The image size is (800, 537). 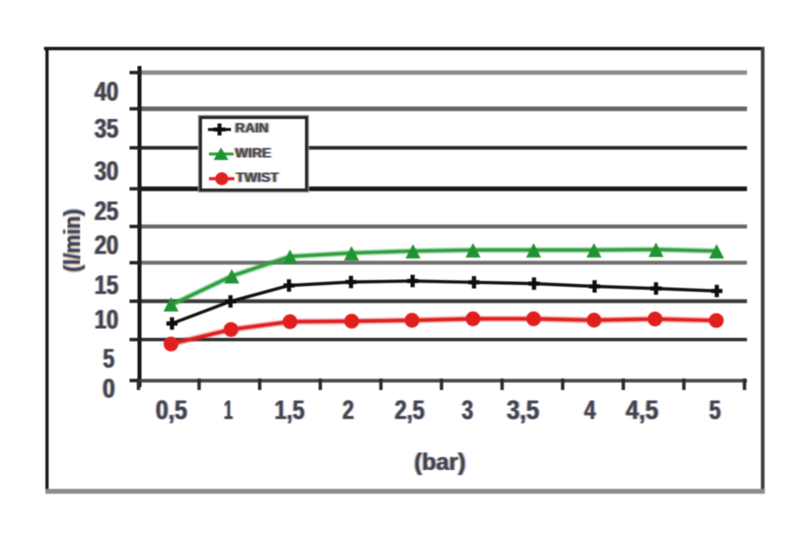 What do you see at coordinates (107, 284) in the screenshot?
I see `svg-text: 15` at bounding box center [107, 284].